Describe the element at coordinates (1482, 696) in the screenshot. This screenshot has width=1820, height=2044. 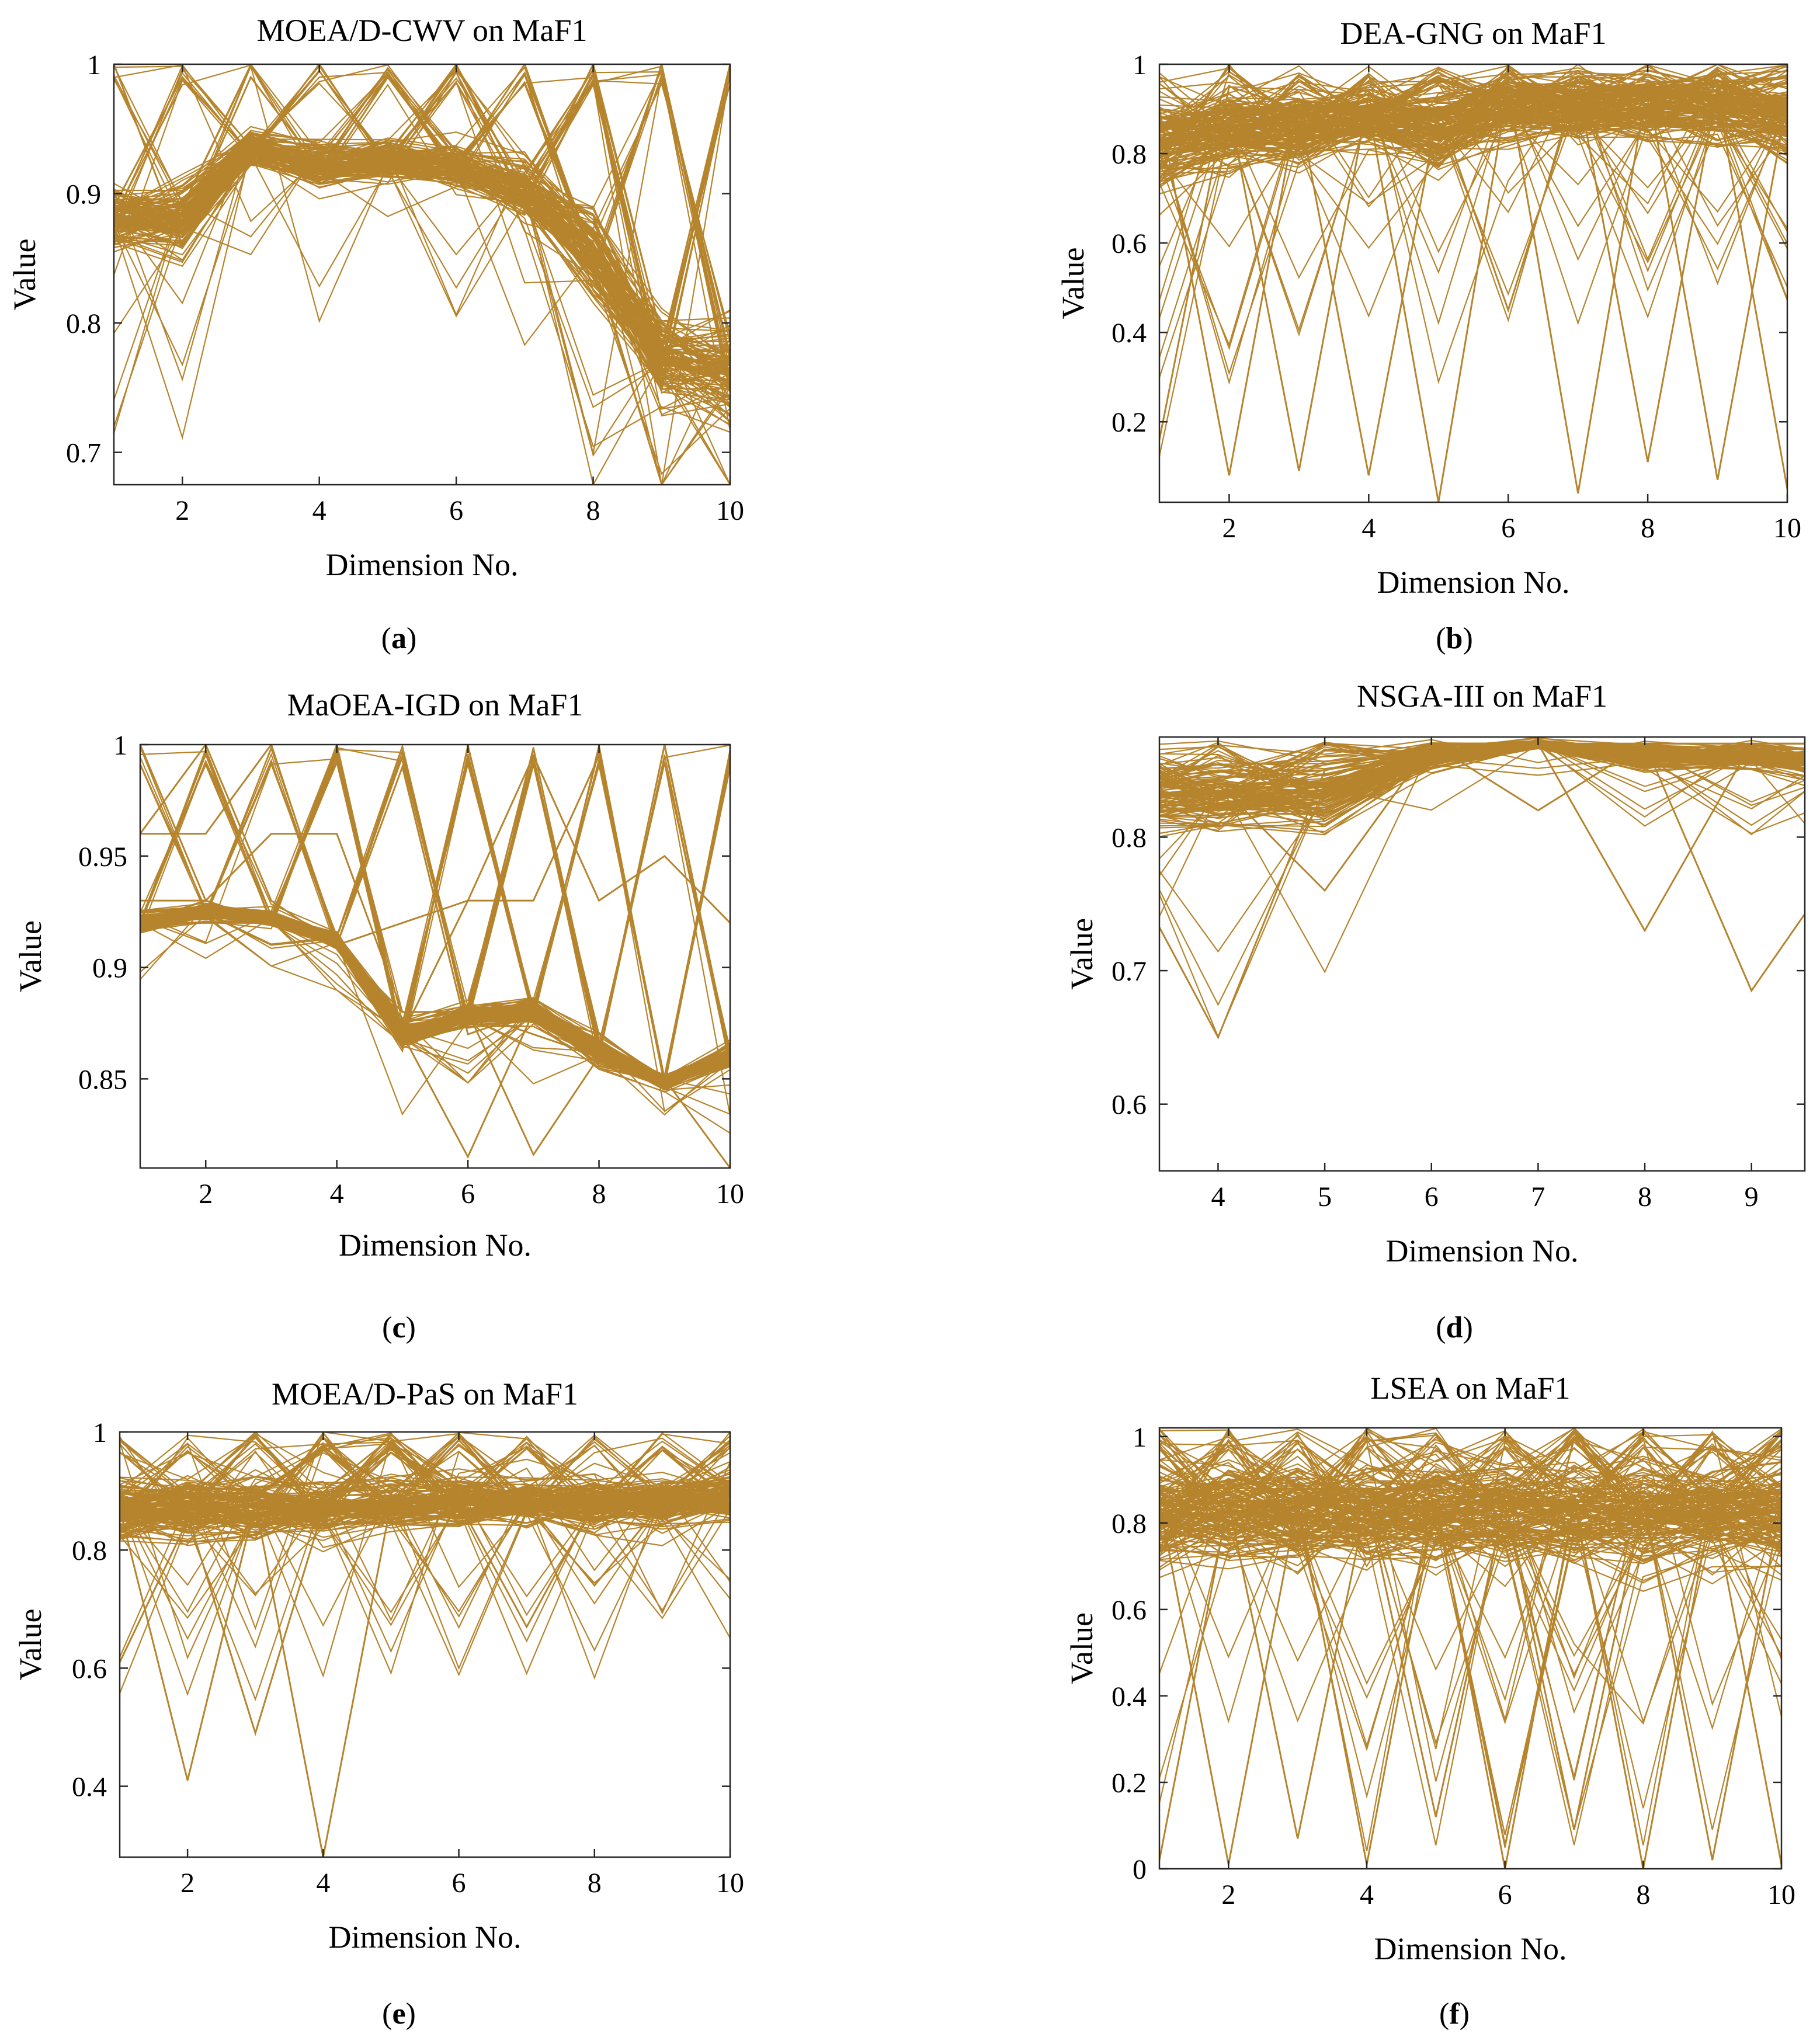
I see `chart-title-d: NSGA-III on MaF1` at that location.